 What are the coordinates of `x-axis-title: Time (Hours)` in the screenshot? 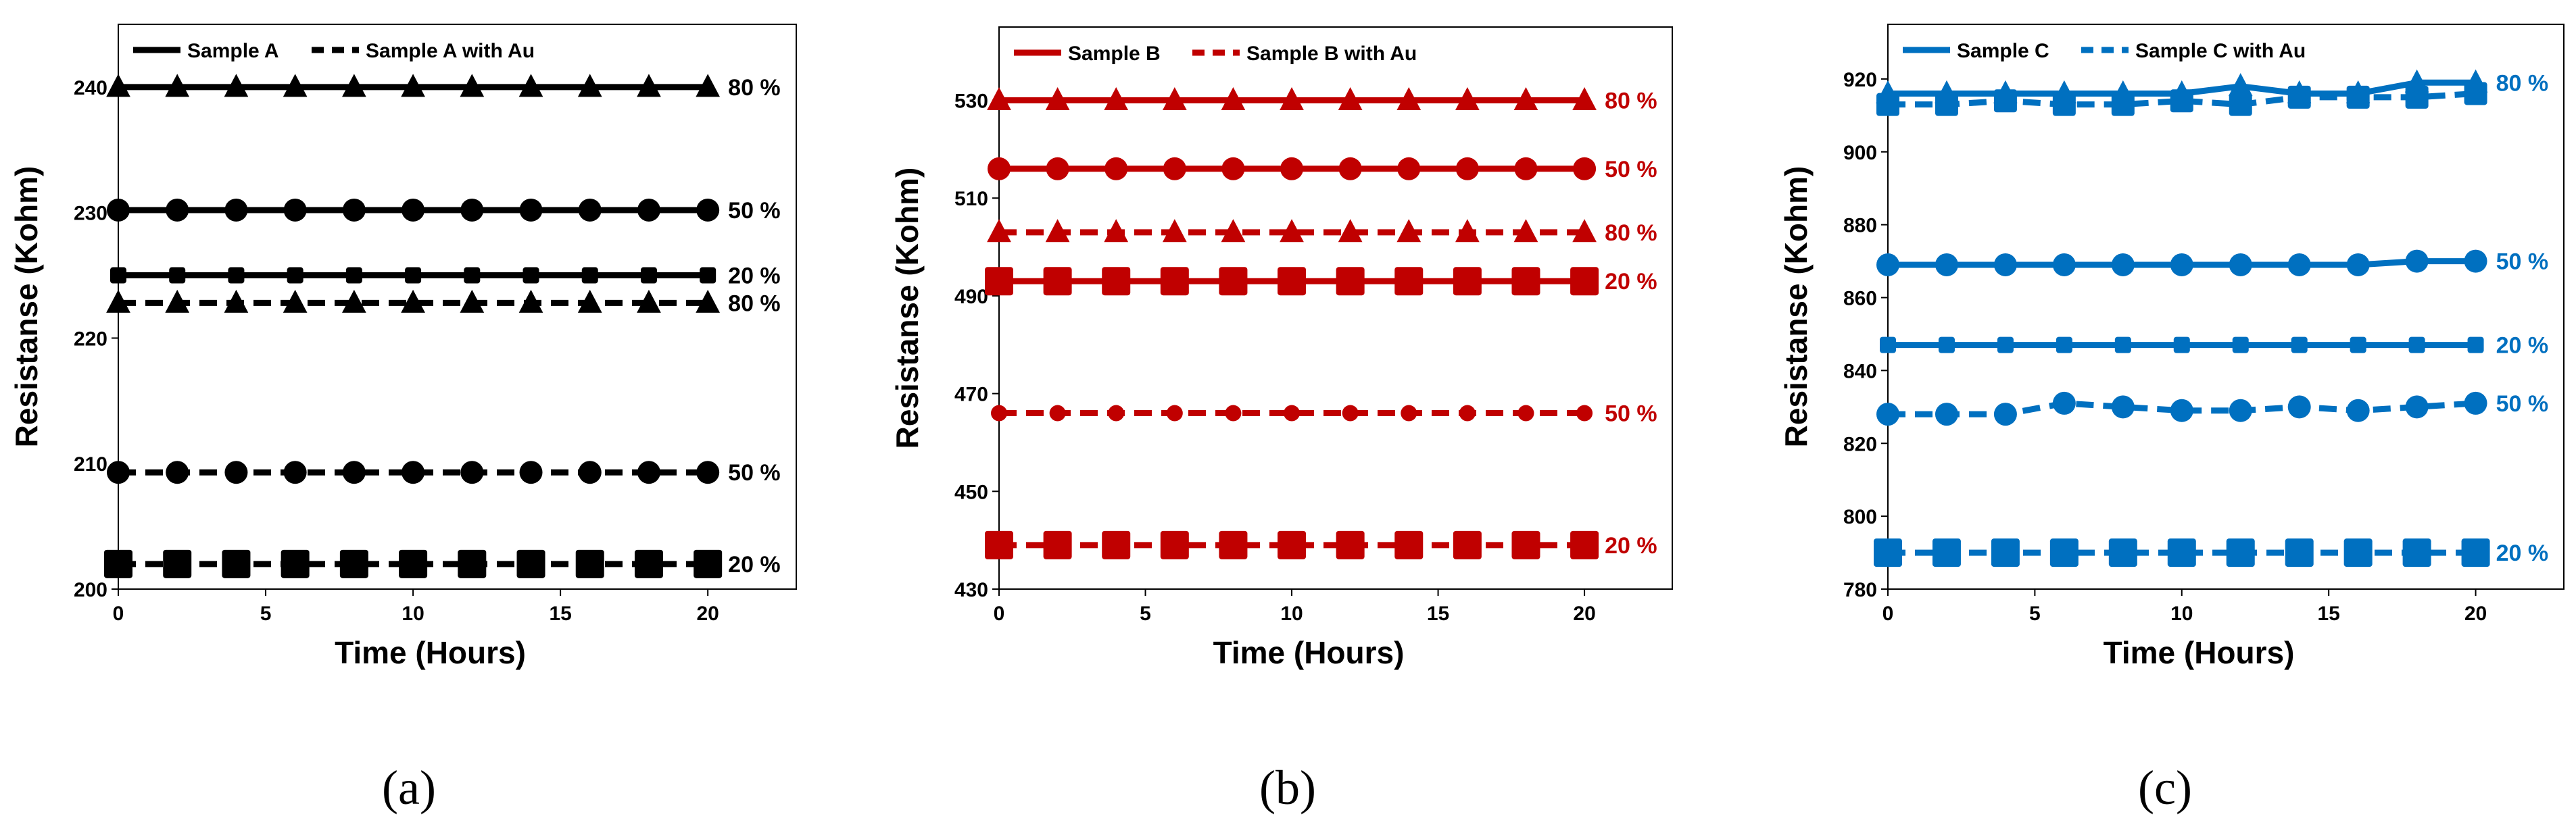 It's located at (430, 652).